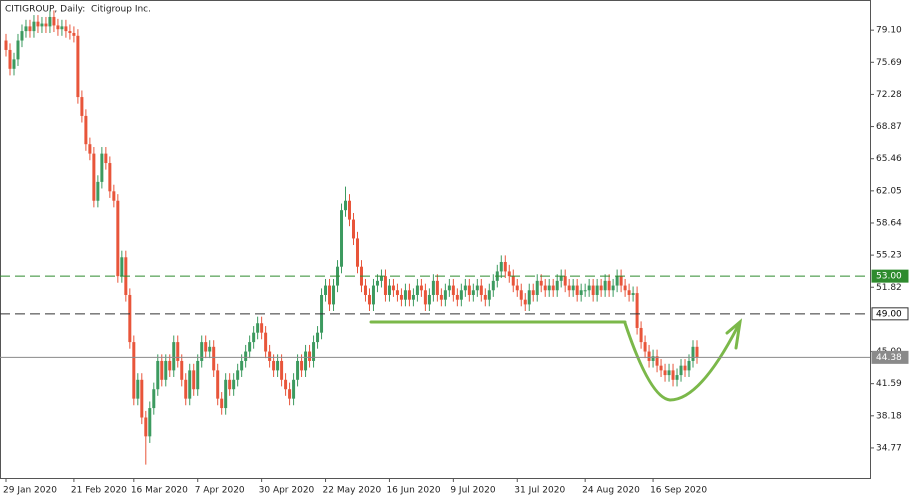  What do you see at coordinates (889, 31) in the screenshot?
I see `y-tick-label: 79.10` at bounding box center [889, 31].